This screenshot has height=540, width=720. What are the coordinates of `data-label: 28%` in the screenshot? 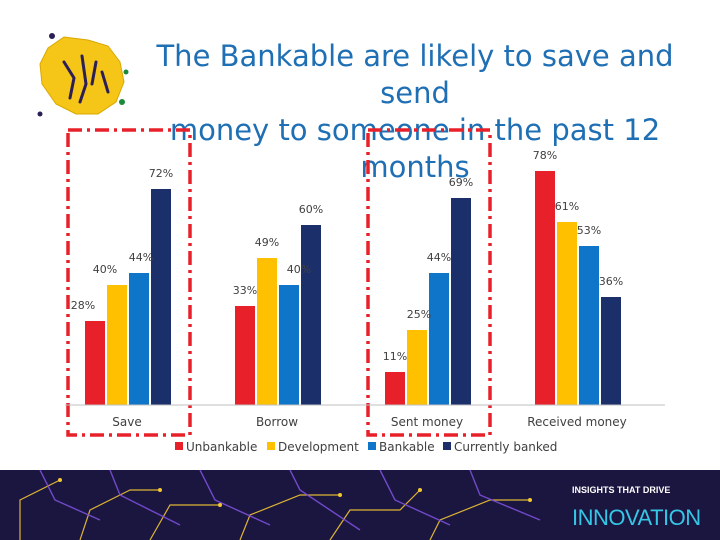 It's located at (83, 305).